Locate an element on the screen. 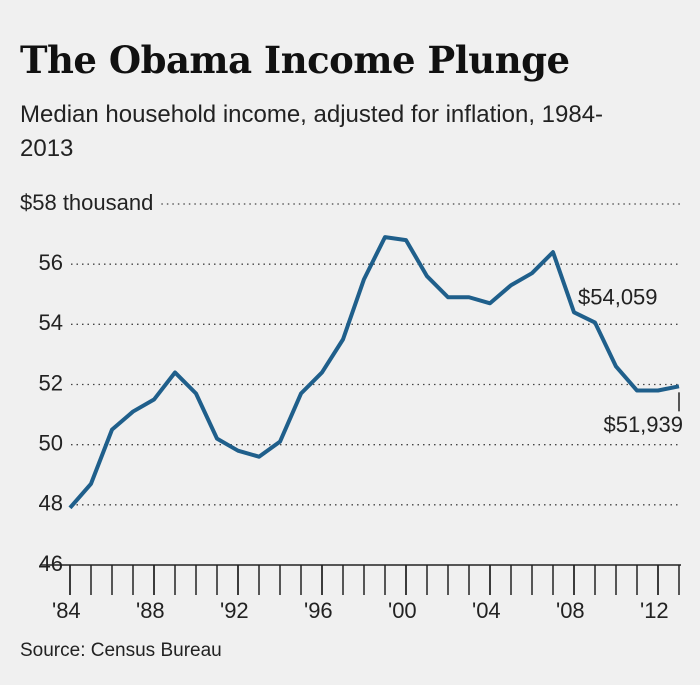 This screenshot has height=685, width=700. x-tick-label: '92 is located at coordinates (234, 610).